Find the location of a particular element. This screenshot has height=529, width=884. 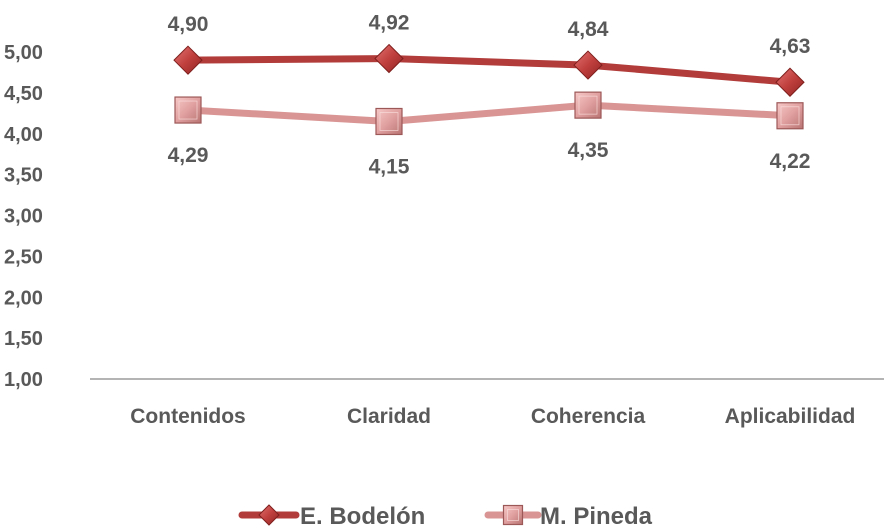

data-label: 4,15 is located at coordinates (389, 166).